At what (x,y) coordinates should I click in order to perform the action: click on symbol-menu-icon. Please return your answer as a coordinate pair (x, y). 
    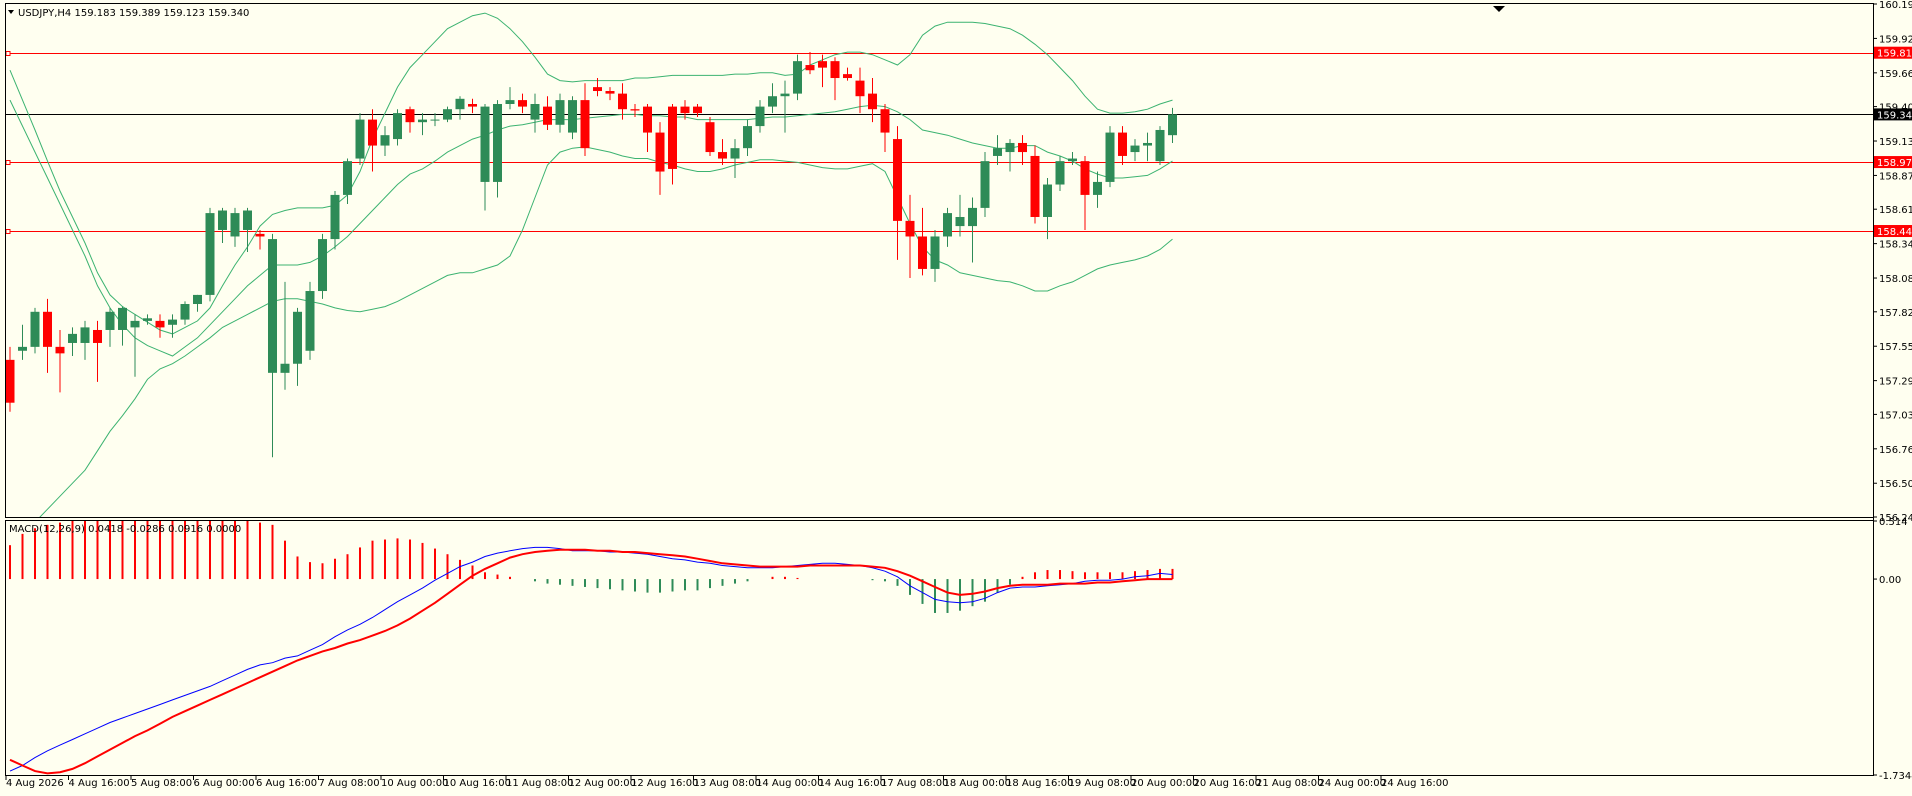
    Looking at the image, I should click on (11, 12).